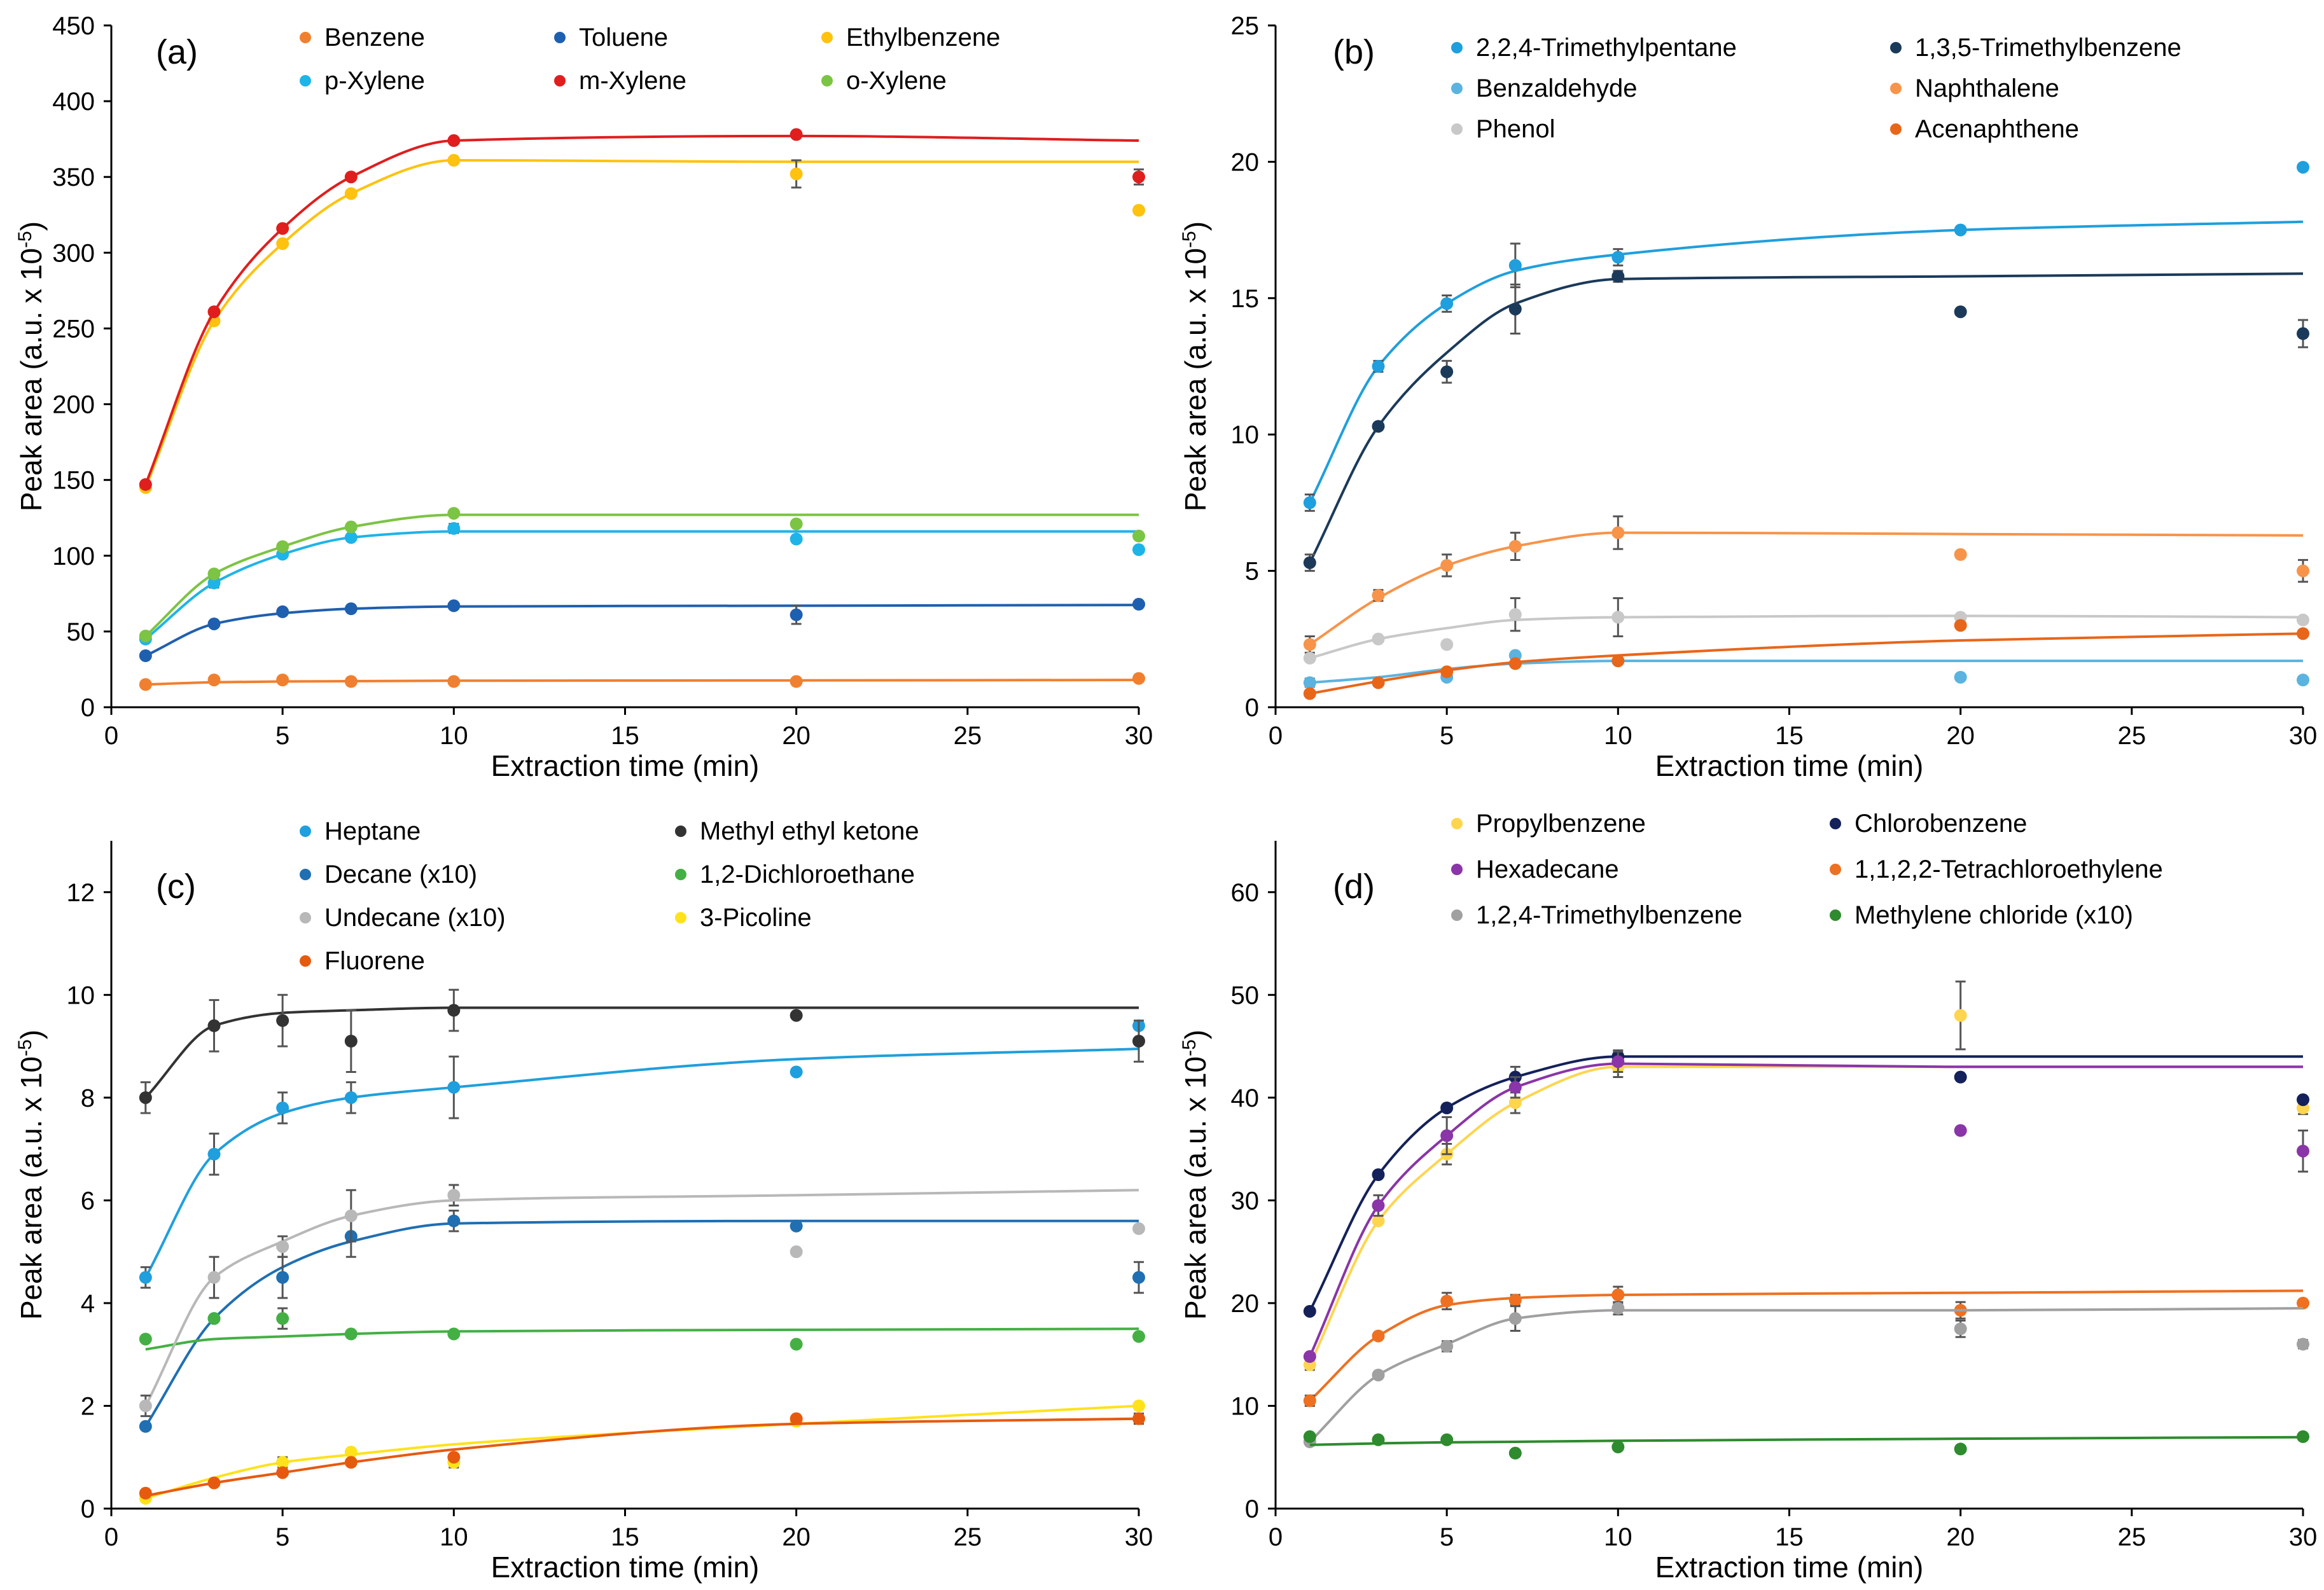 The width and height of the screenshot is (2324, 1590). Describe the element at coordinates (1245, 1201) in the screenshot. I see `y-tick-label: 30` at that location.